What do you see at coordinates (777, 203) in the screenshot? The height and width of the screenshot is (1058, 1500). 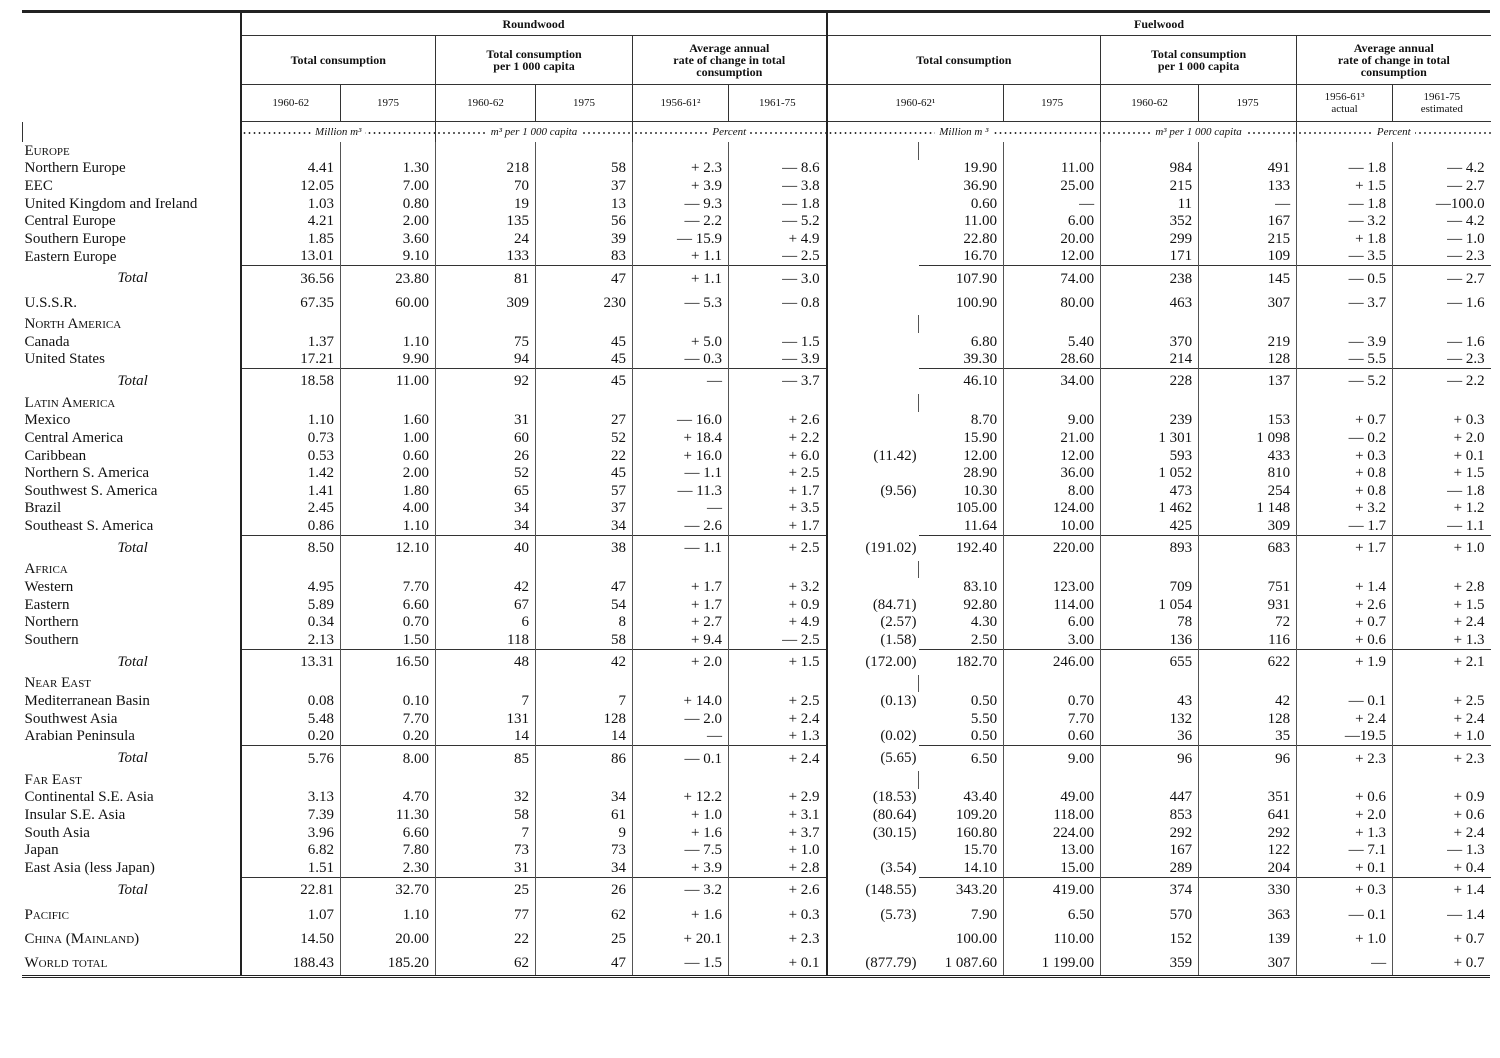 I see `table-cell: — 1.8` at bounding box center [777, 203].